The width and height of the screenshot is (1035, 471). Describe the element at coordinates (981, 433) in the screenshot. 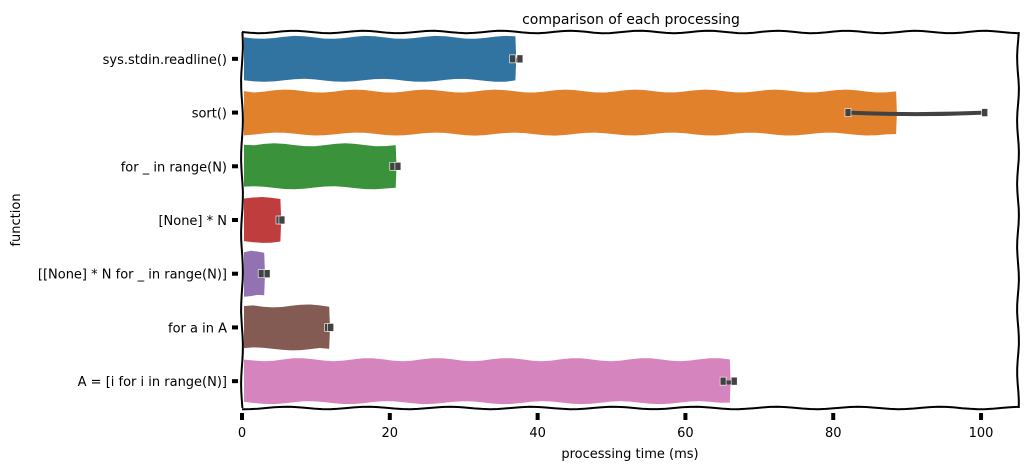

I see `x-tick-label: 100` at that location.